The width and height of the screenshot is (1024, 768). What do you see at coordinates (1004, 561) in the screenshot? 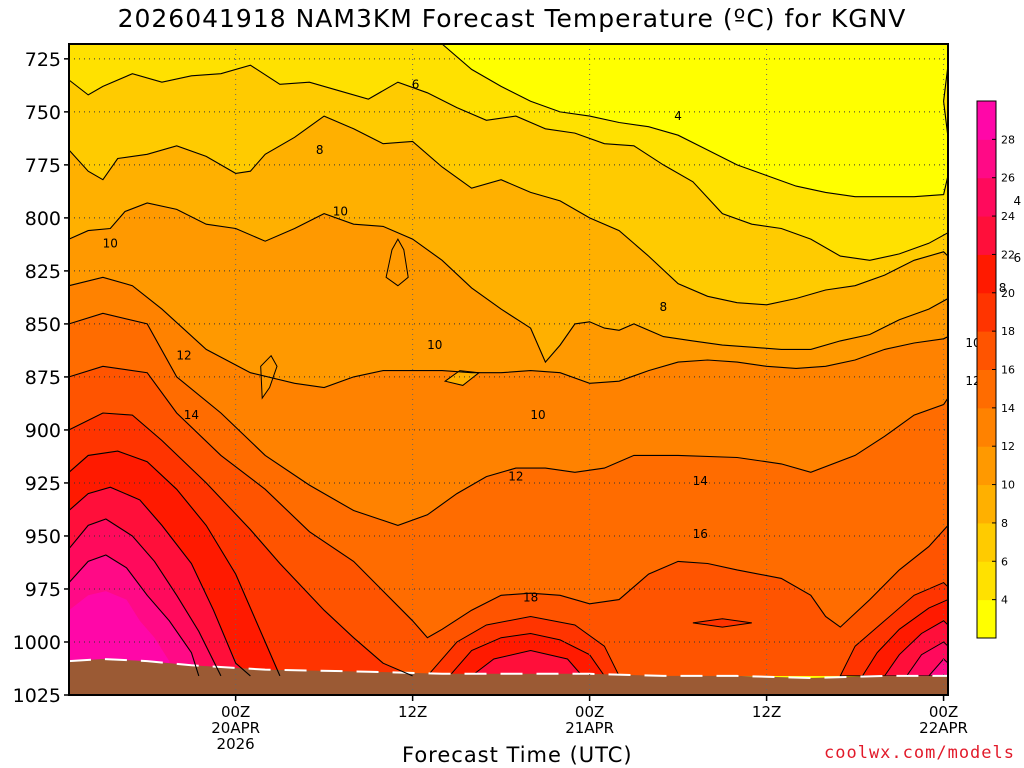
I see `colorbar-label: 6` at bounding box center [1004, 561].